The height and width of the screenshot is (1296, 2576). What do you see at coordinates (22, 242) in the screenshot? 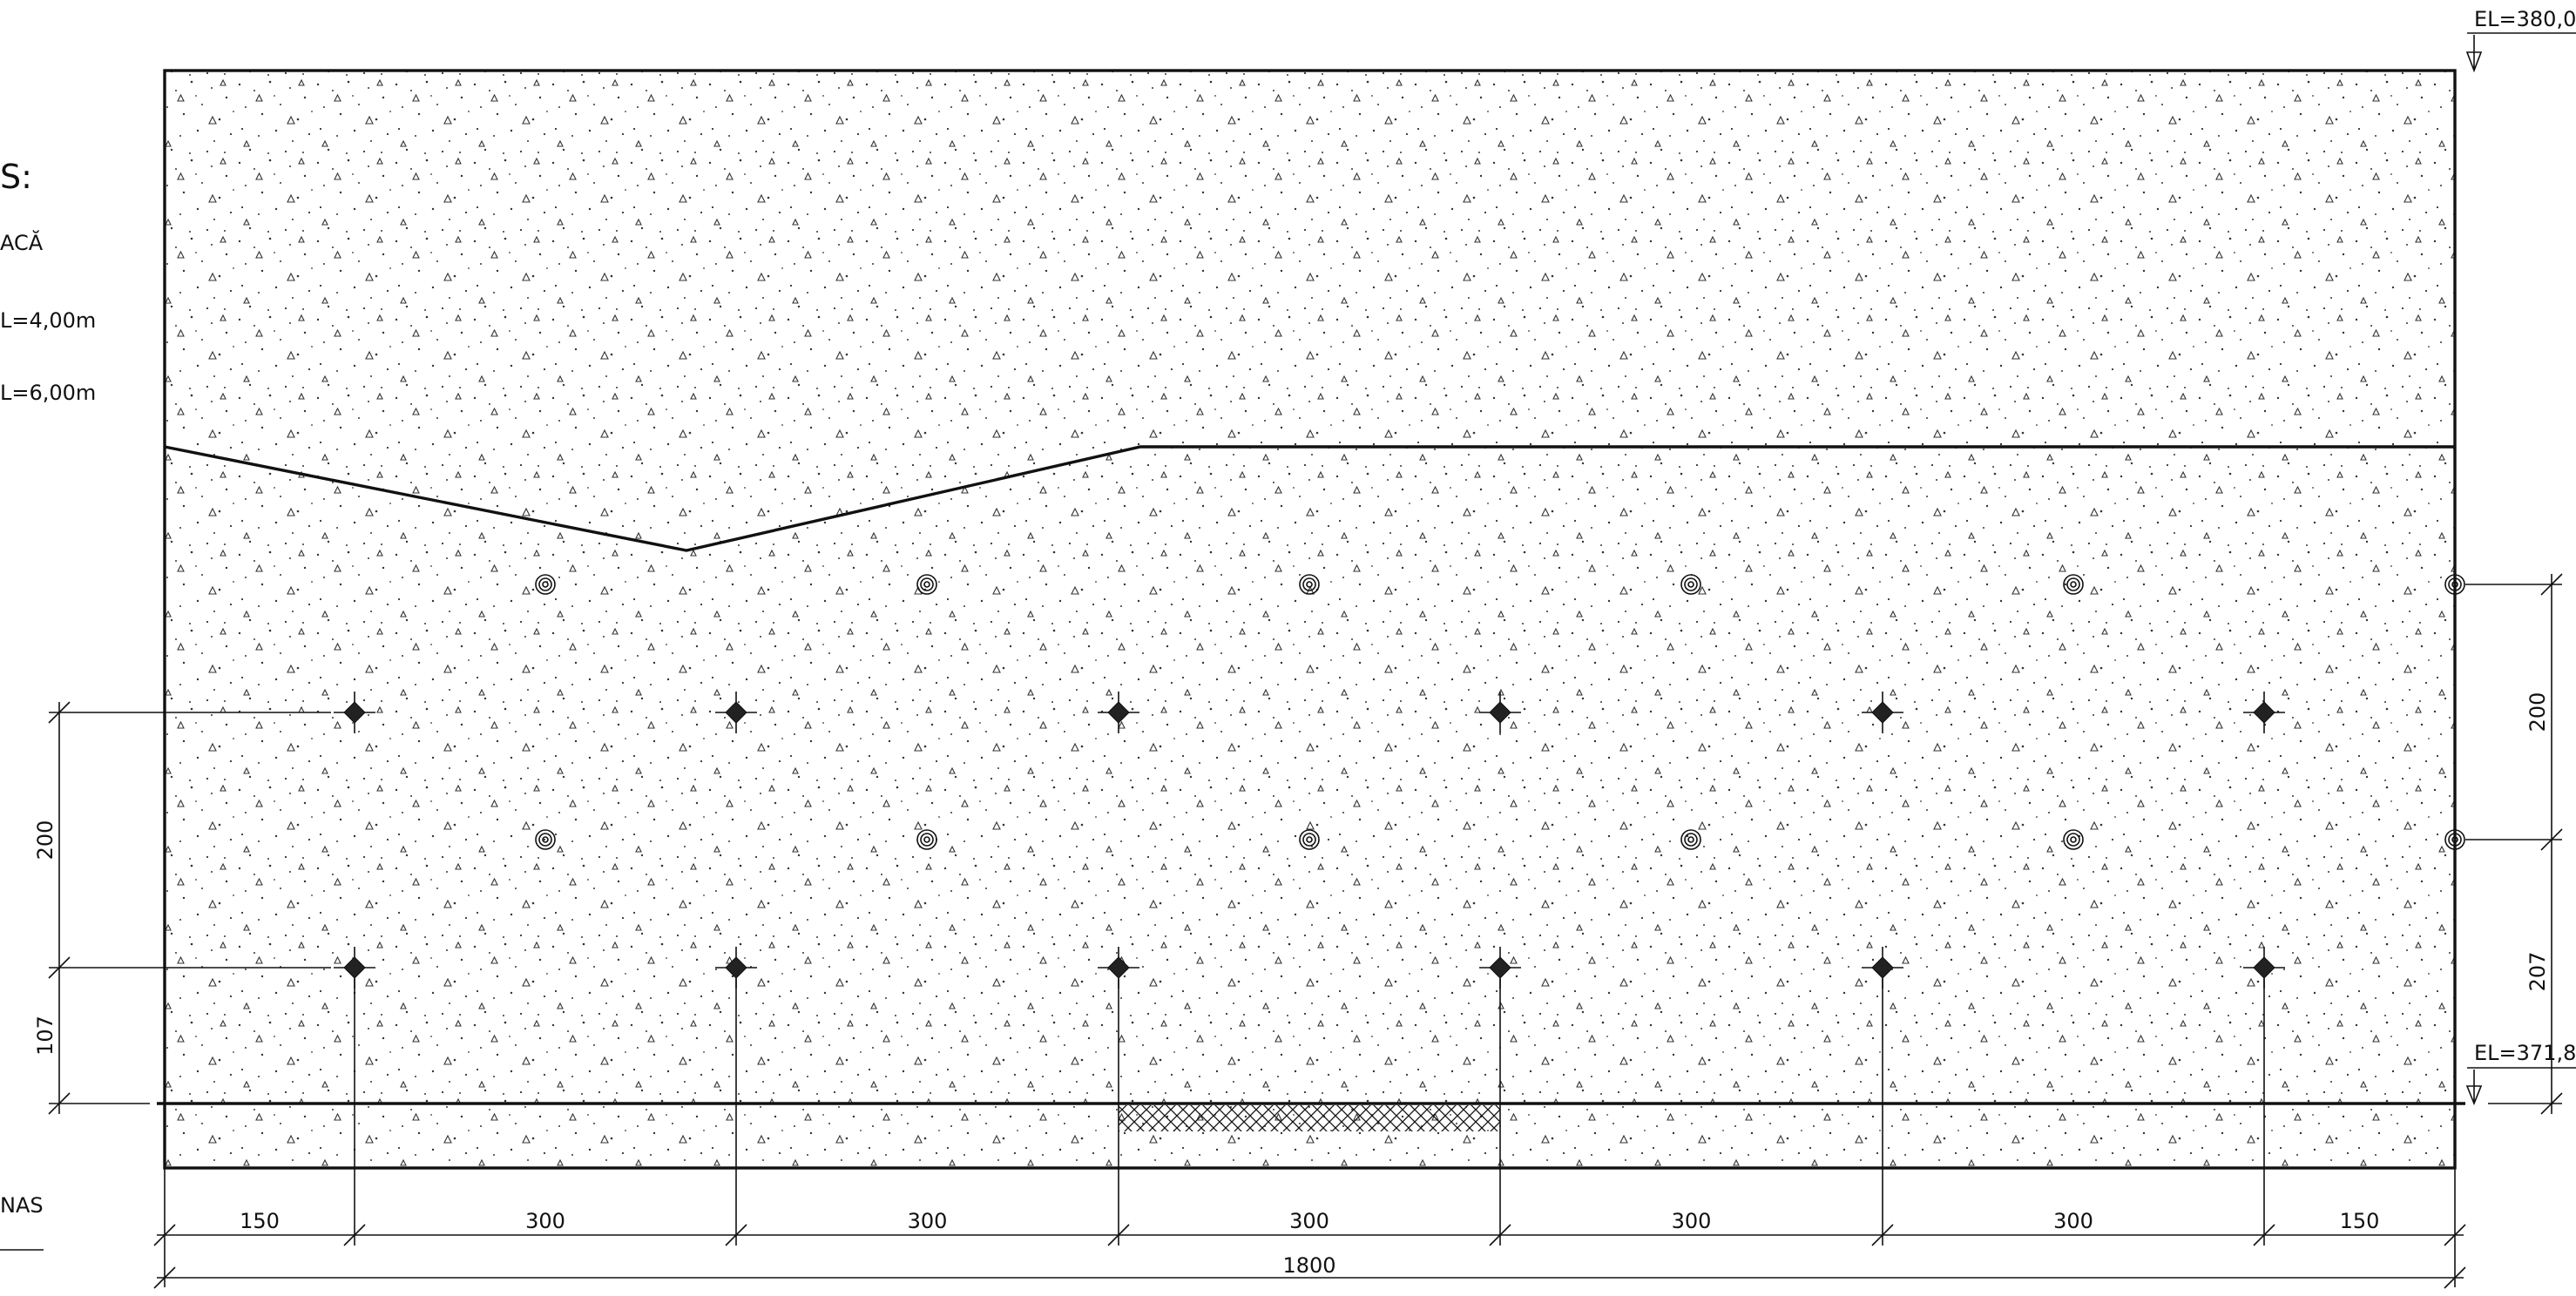
I see `legend-text: ACĂ` at bounding box center [22, 242].